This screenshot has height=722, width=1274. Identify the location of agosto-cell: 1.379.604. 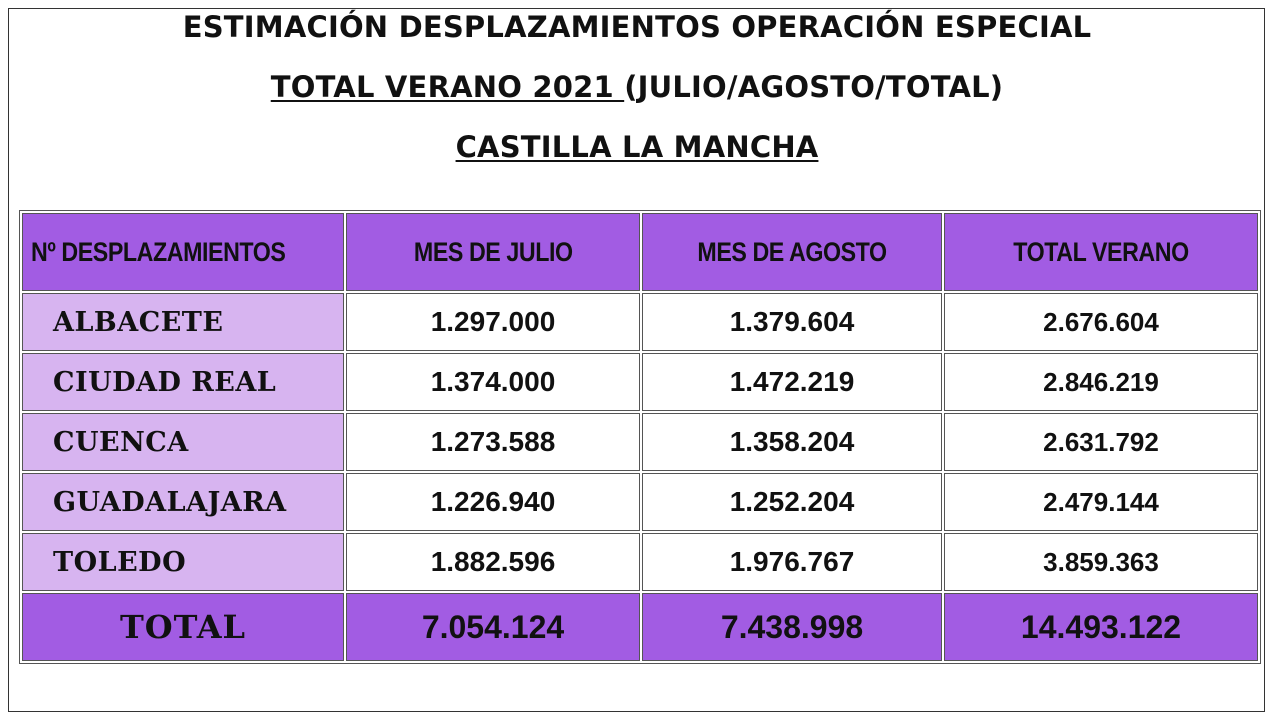
(792, 322).